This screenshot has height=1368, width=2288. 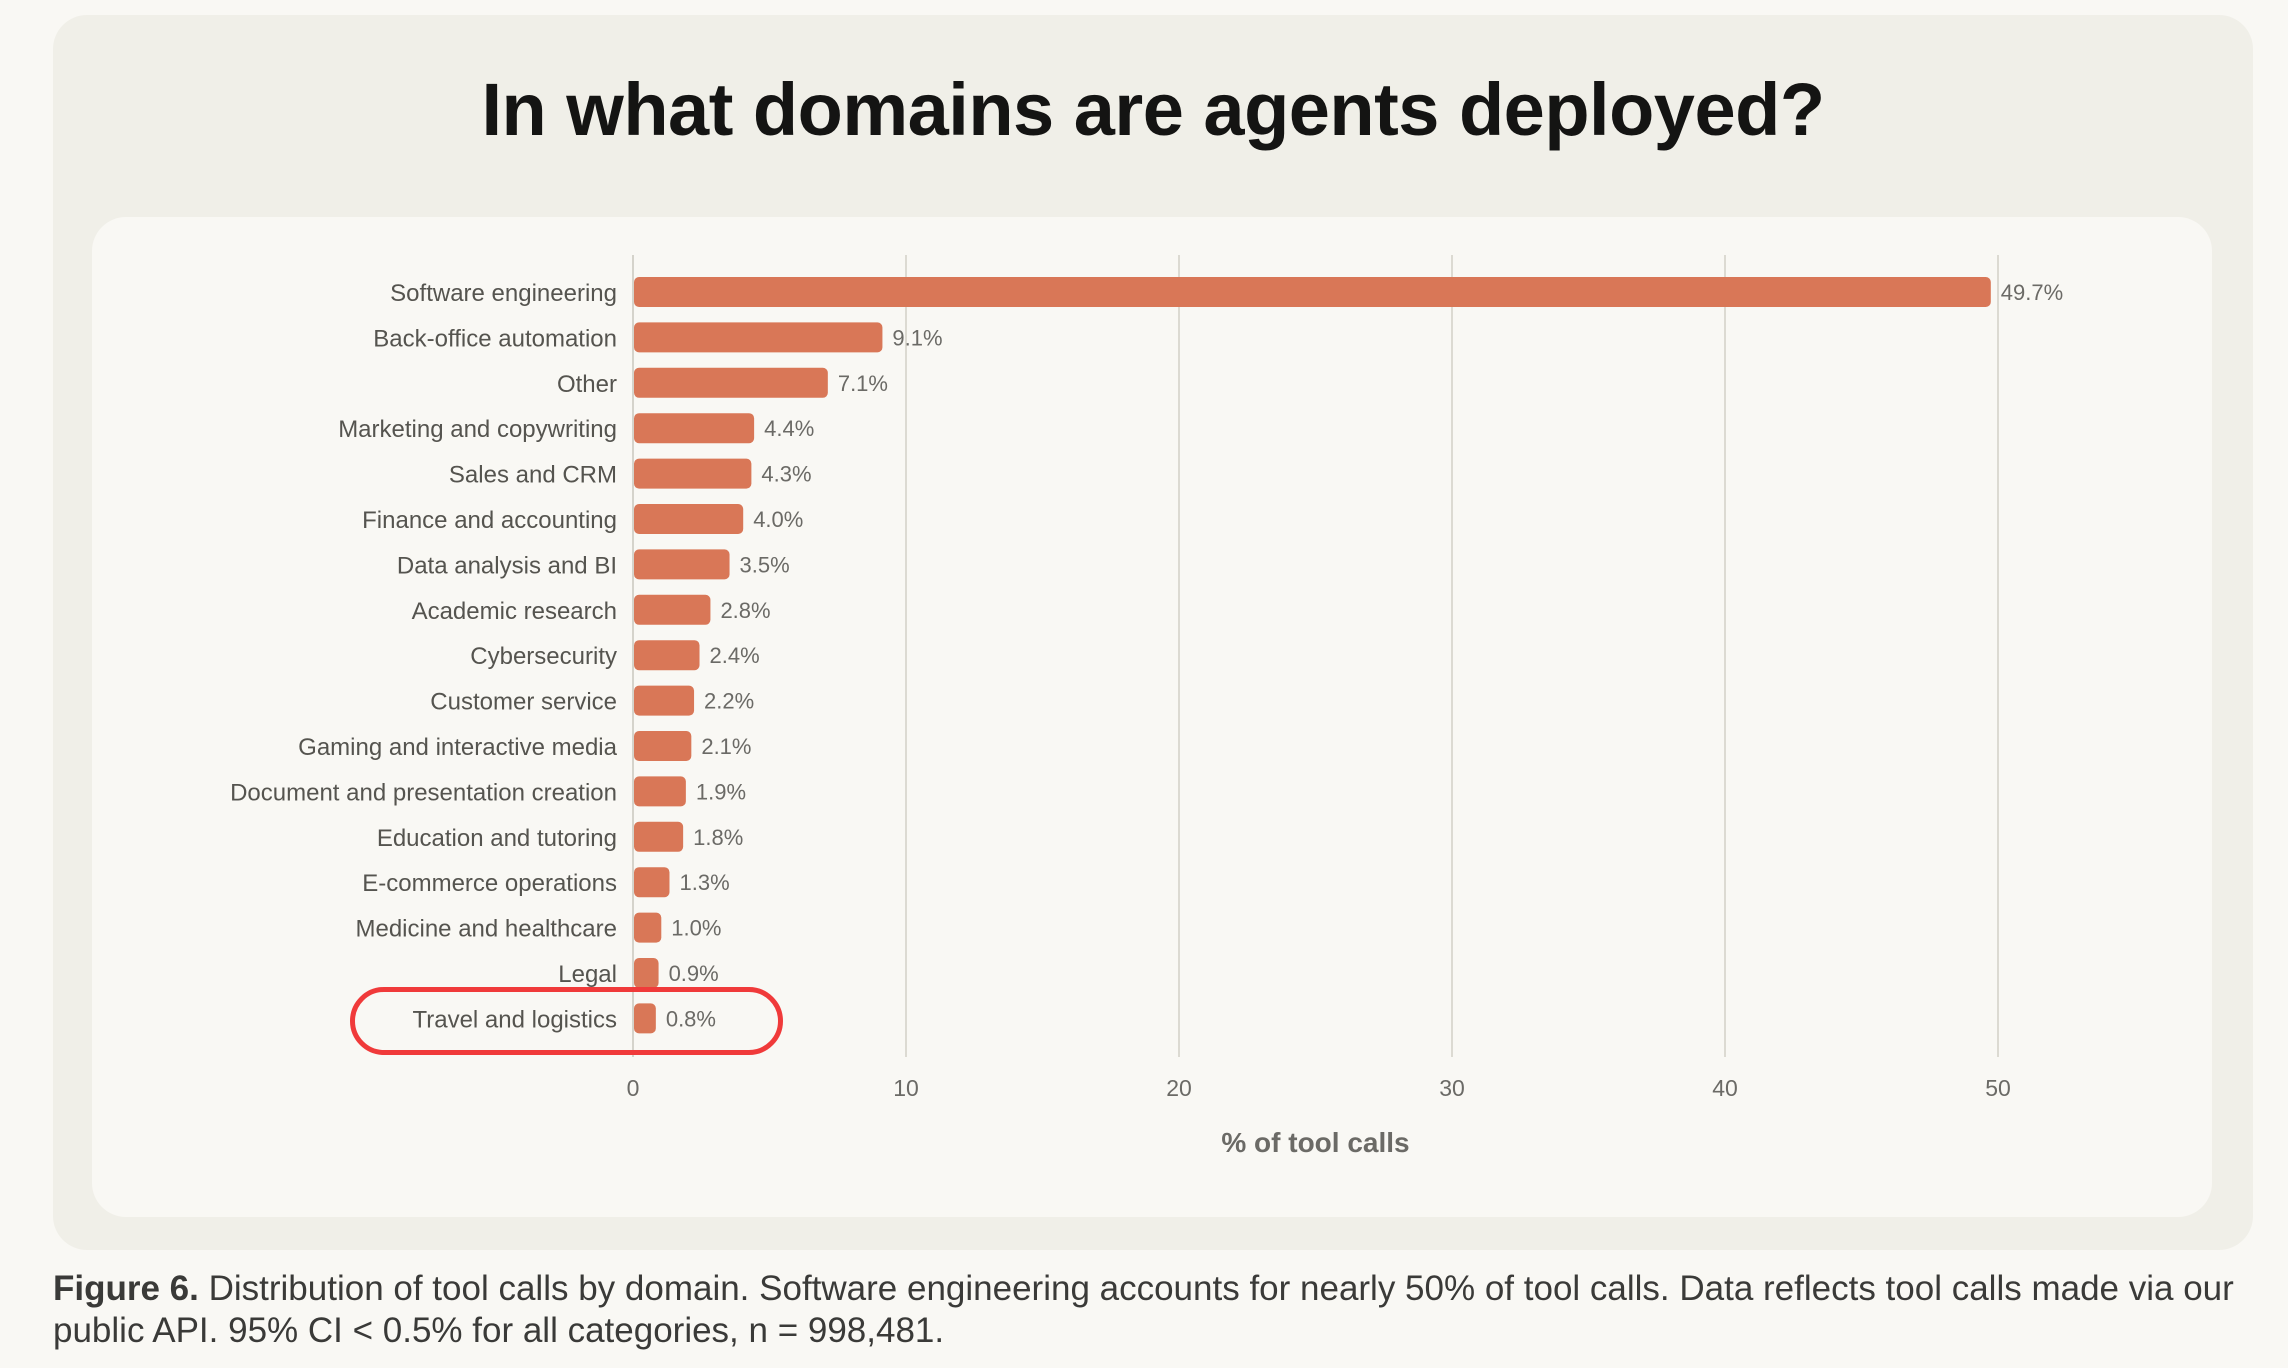 What do you see at coordinates (1153, 109) in the screenshot?
I see `chart-title: In what domains are agents deployed?` at bounding box center [1153, 109].